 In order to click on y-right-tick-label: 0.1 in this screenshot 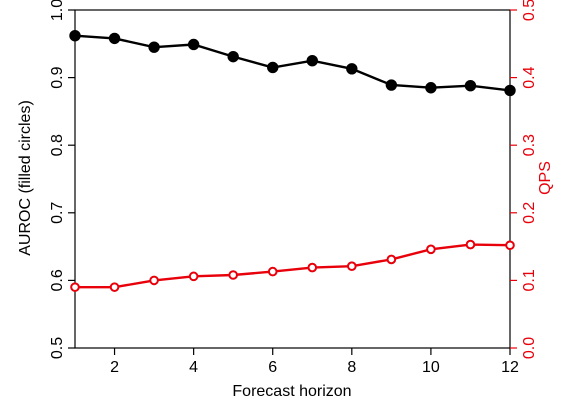, I will do `click(529, 280)`.